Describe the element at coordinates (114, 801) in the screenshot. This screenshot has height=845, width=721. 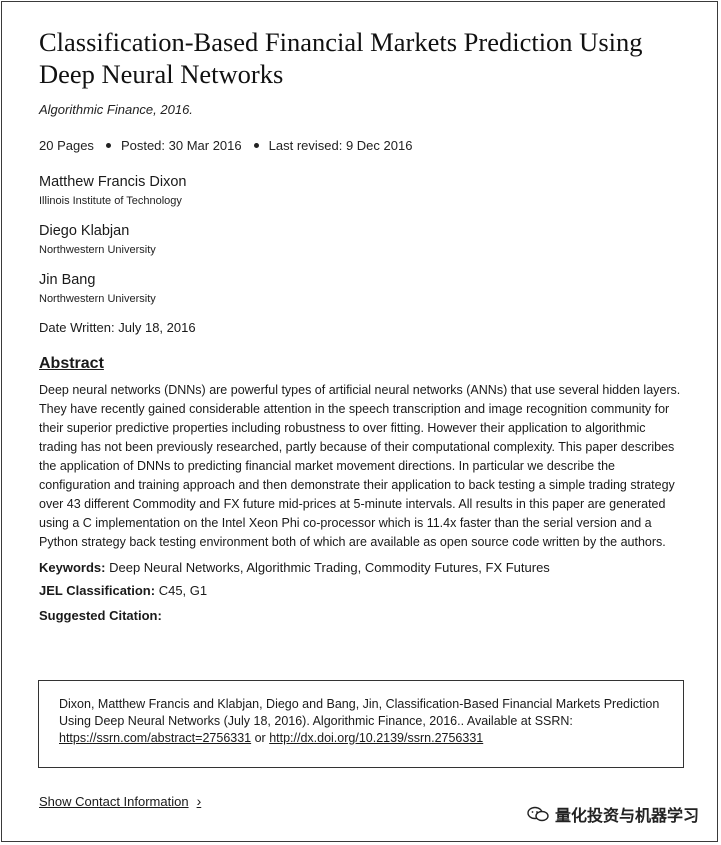
I see `show-contact-label: Show Contact Information` at that location.